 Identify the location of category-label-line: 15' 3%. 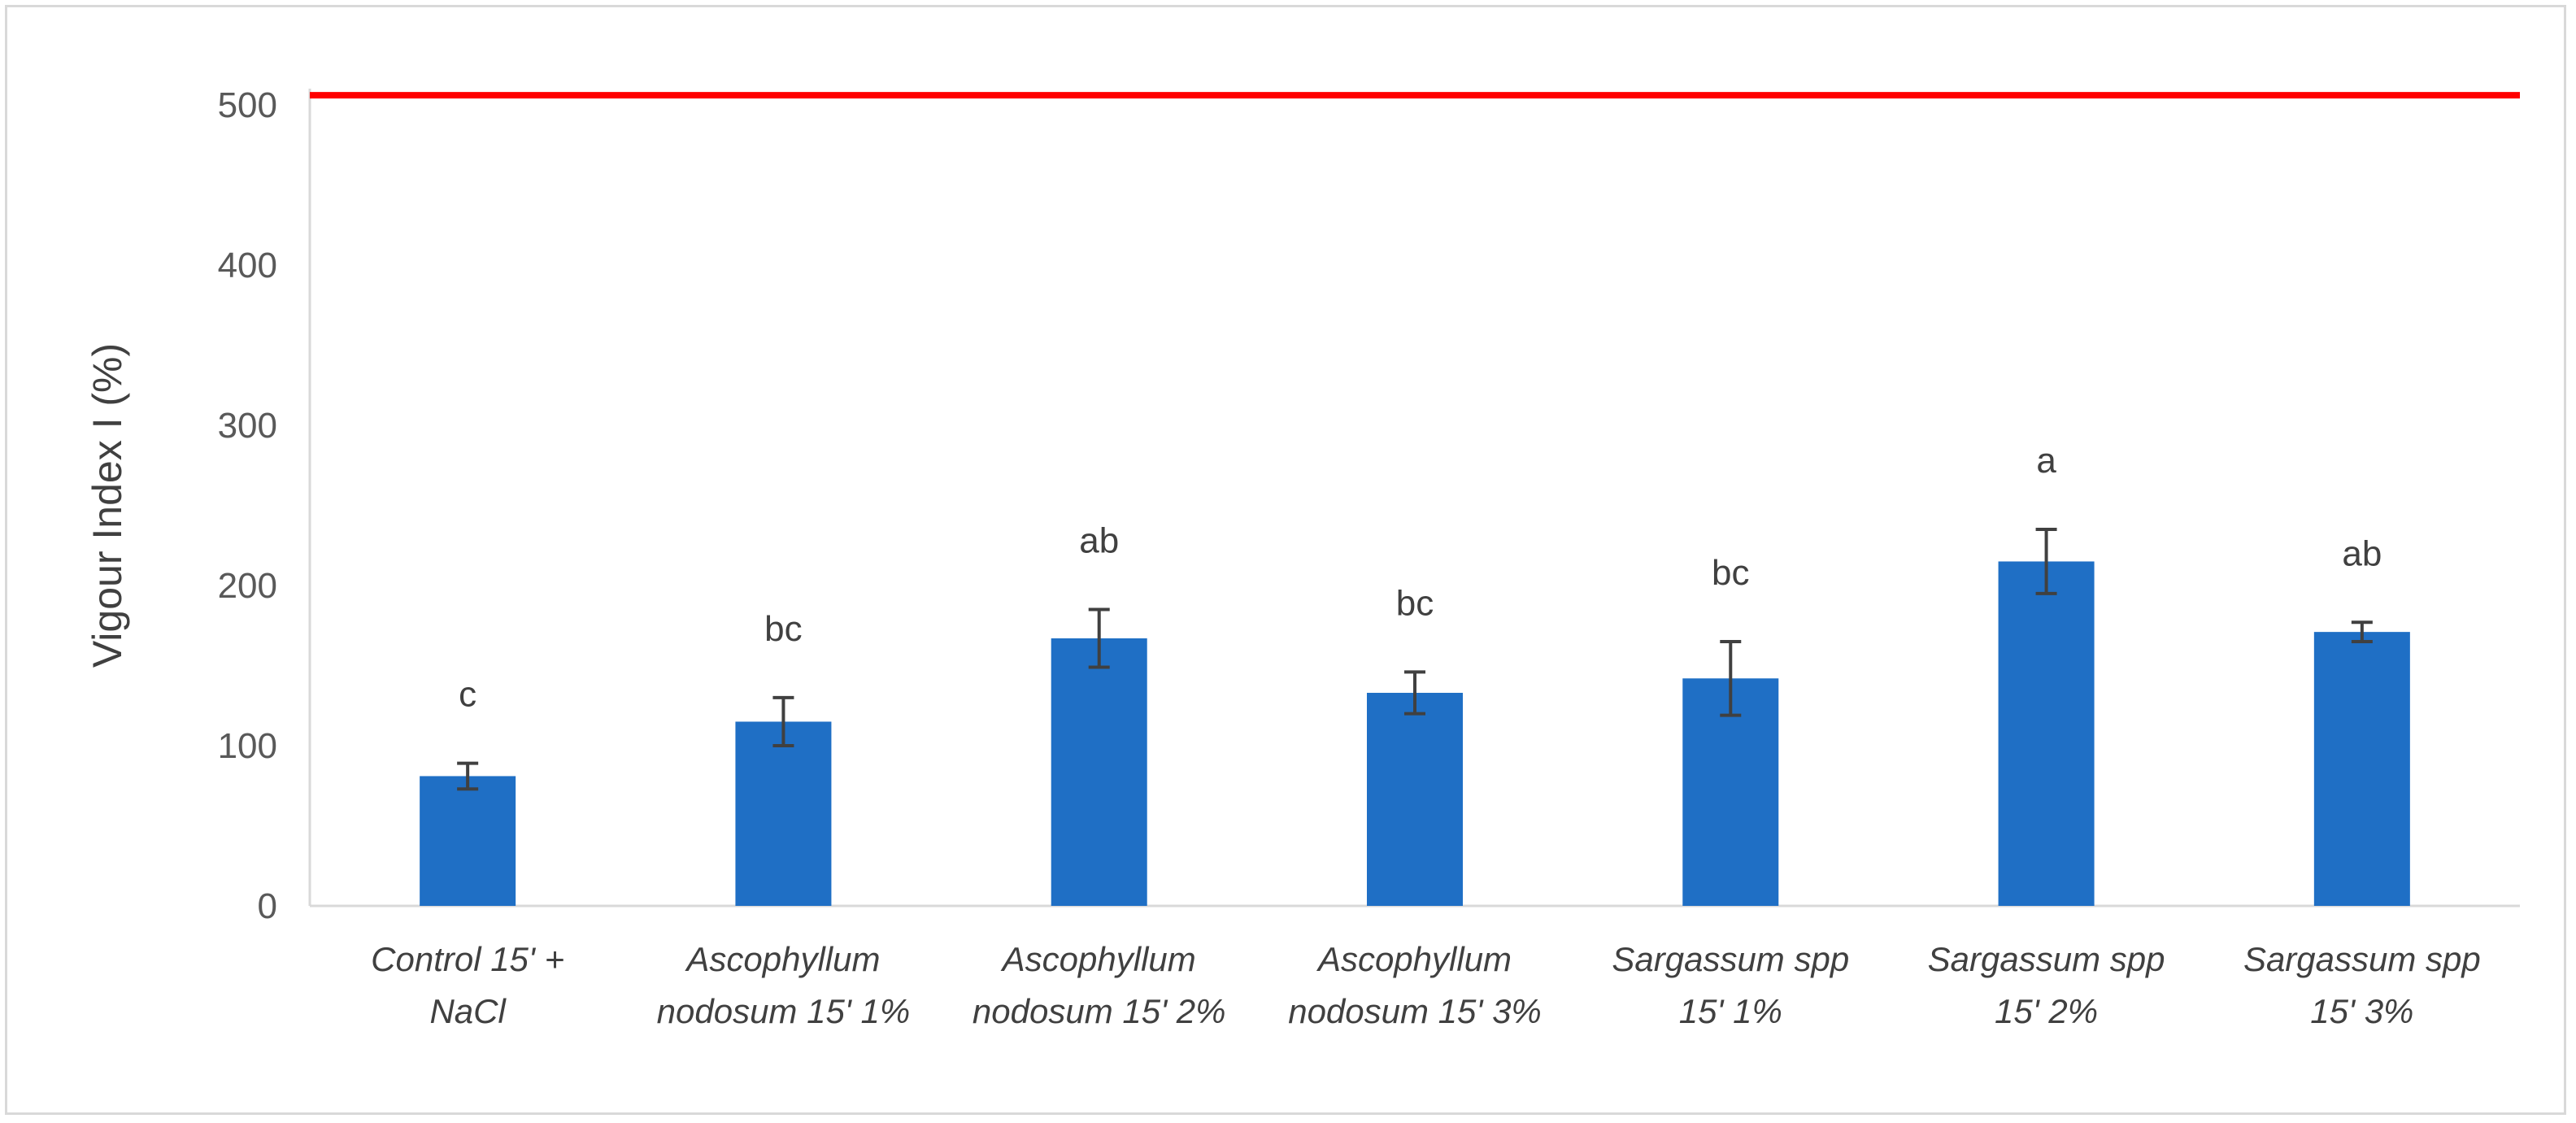
(2362, 1011).